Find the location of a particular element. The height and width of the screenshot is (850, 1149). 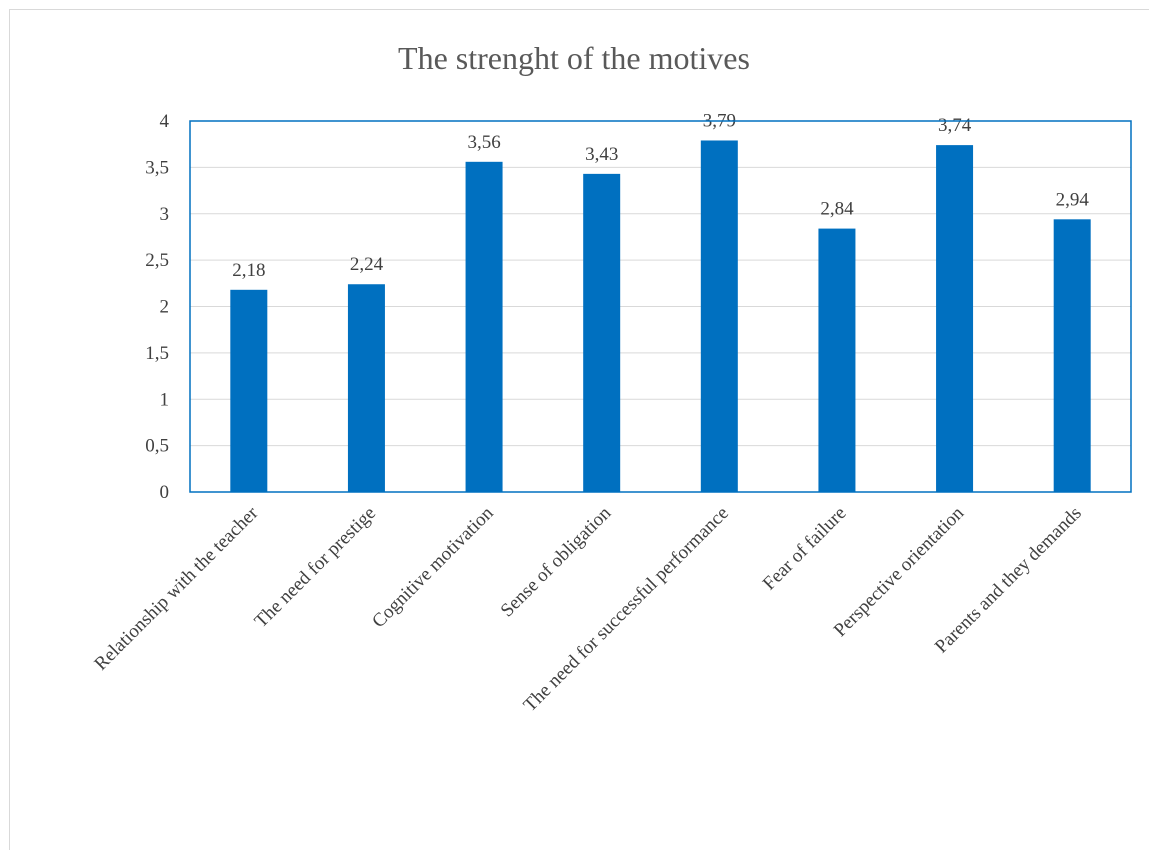

data-label: 2,94 is located at coordinates (1073, 199).